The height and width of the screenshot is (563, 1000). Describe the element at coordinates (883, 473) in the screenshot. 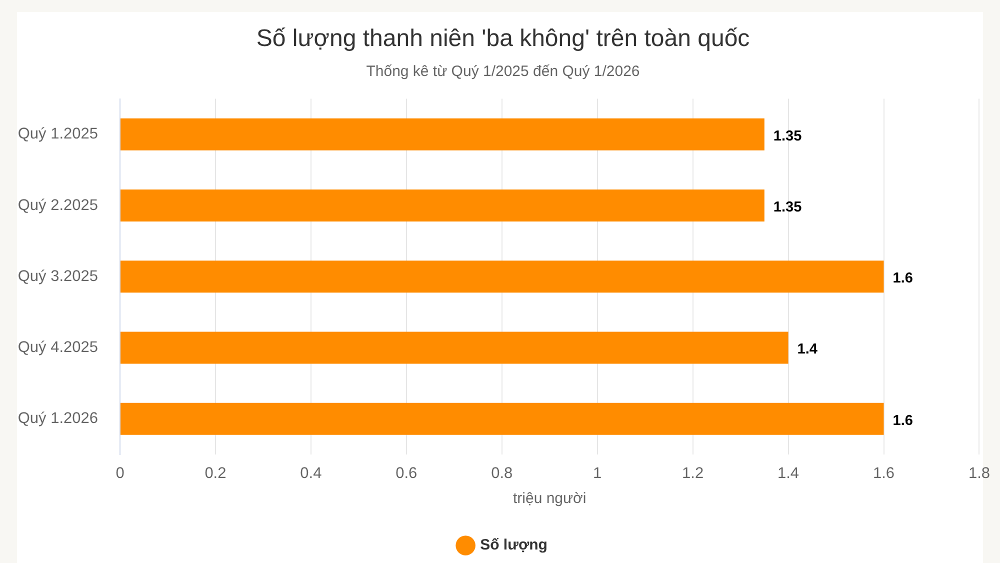

I see `x-tick-label: 1.6` at that location.